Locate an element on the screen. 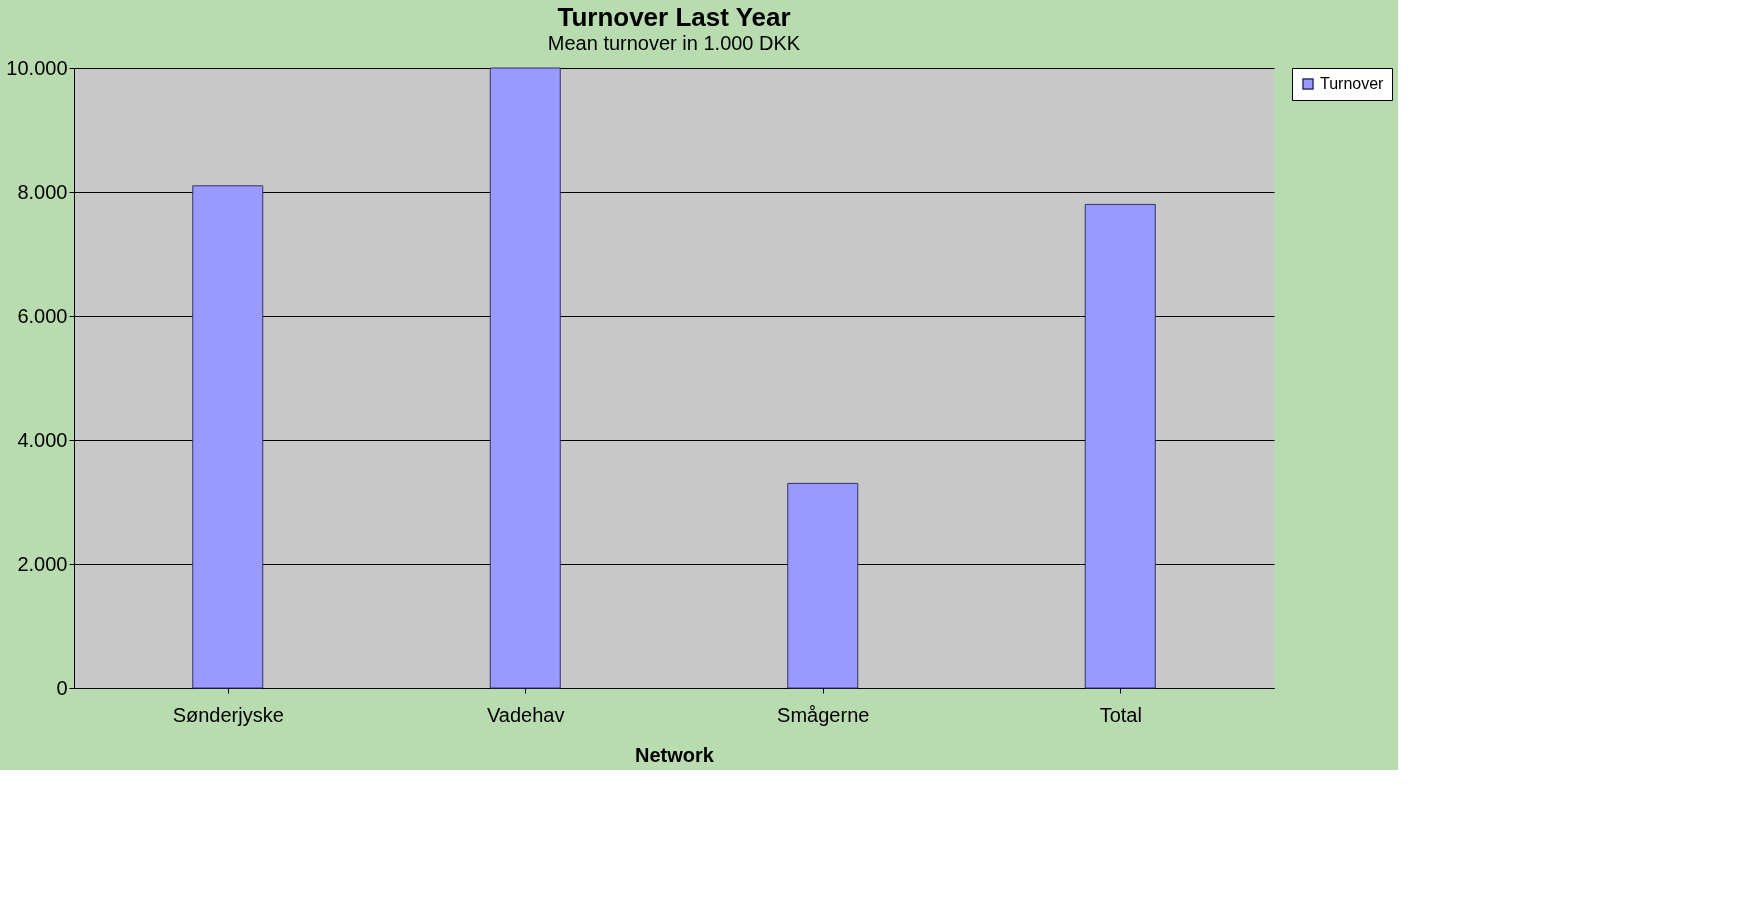 The image size is (1764, 899). legend-label: Turnover is located at coordinates (1352, 83).